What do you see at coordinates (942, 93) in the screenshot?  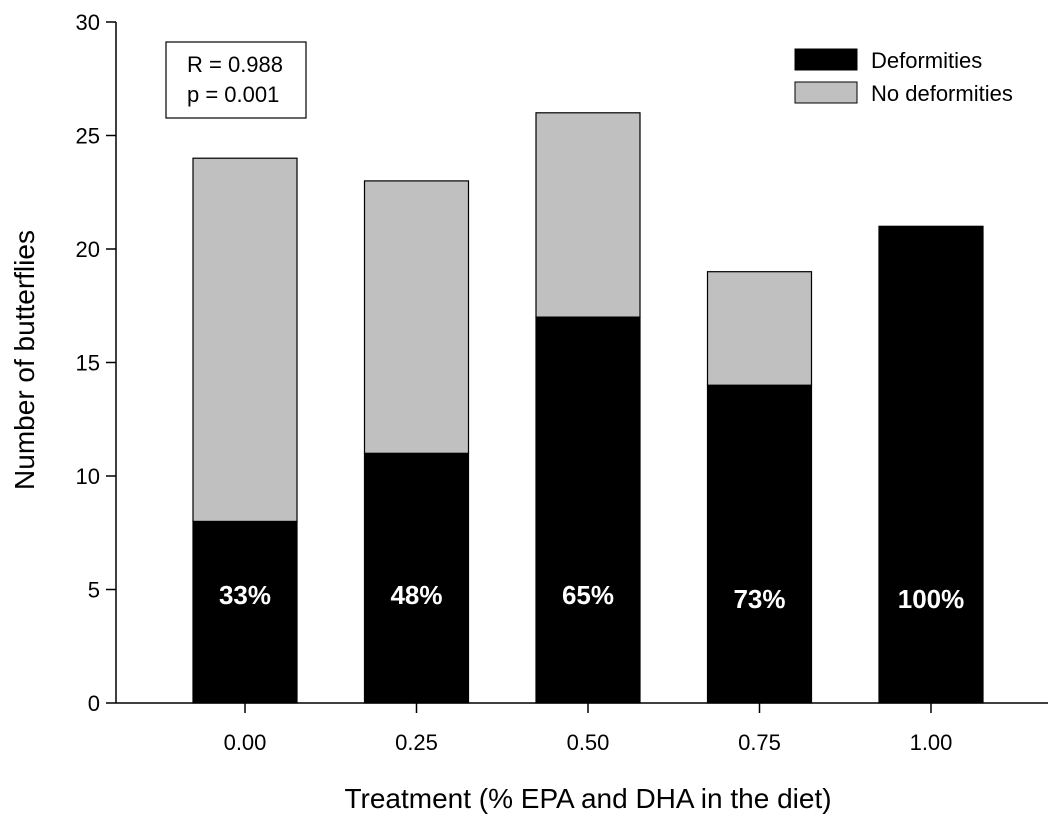 I see `legend-label-no-deformities: No deformities` at bounding box center [942, 93].